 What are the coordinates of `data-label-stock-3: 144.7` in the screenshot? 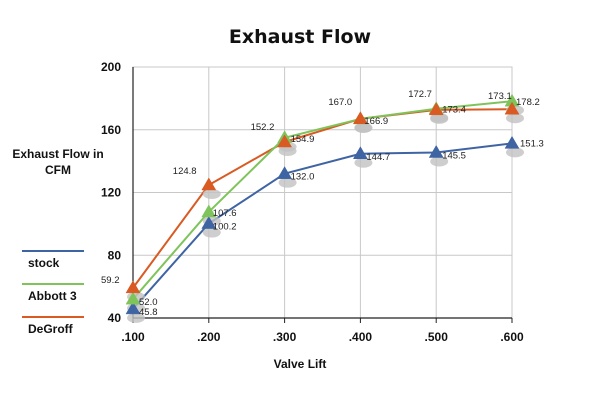 It's located at (378, 157).